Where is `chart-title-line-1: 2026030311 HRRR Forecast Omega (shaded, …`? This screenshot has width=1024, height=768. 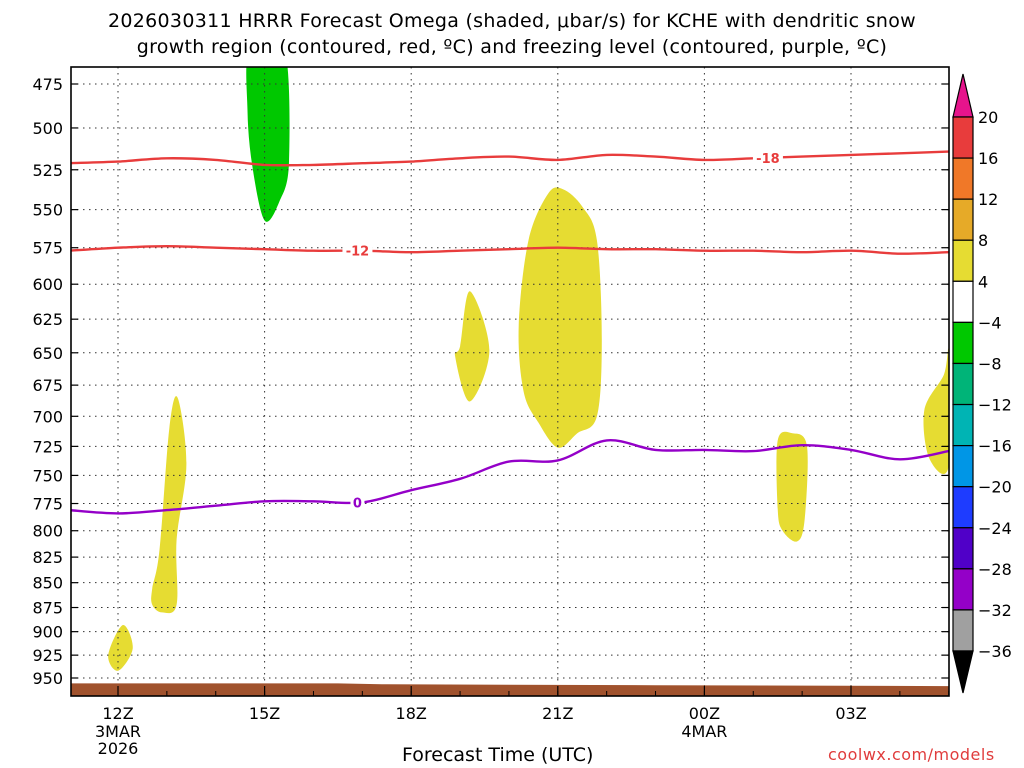
chart-title-line-1: 2026030311 HRRR Forecast Omega (shaded, … is located at coordinates (512, 21).